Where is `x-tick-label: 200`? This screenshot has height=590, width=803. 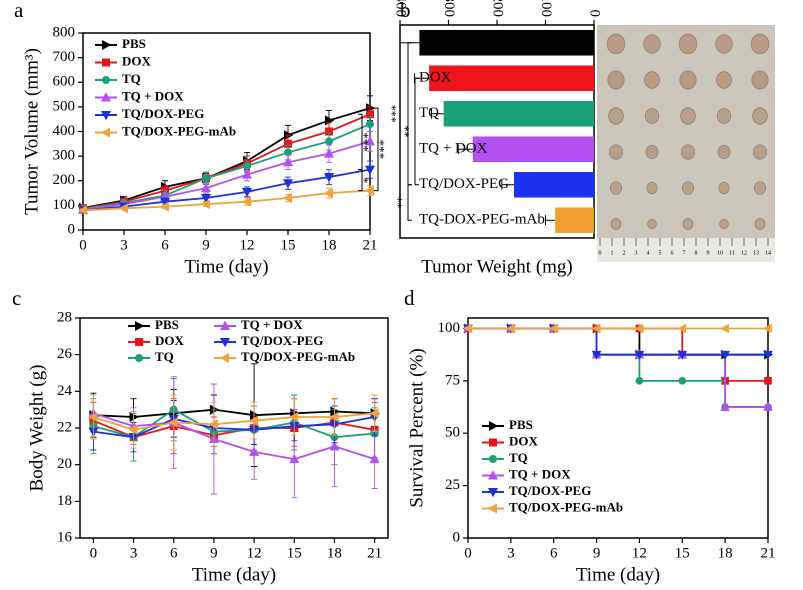
x-tick-label: 200 is located at coordinates (498, 8).